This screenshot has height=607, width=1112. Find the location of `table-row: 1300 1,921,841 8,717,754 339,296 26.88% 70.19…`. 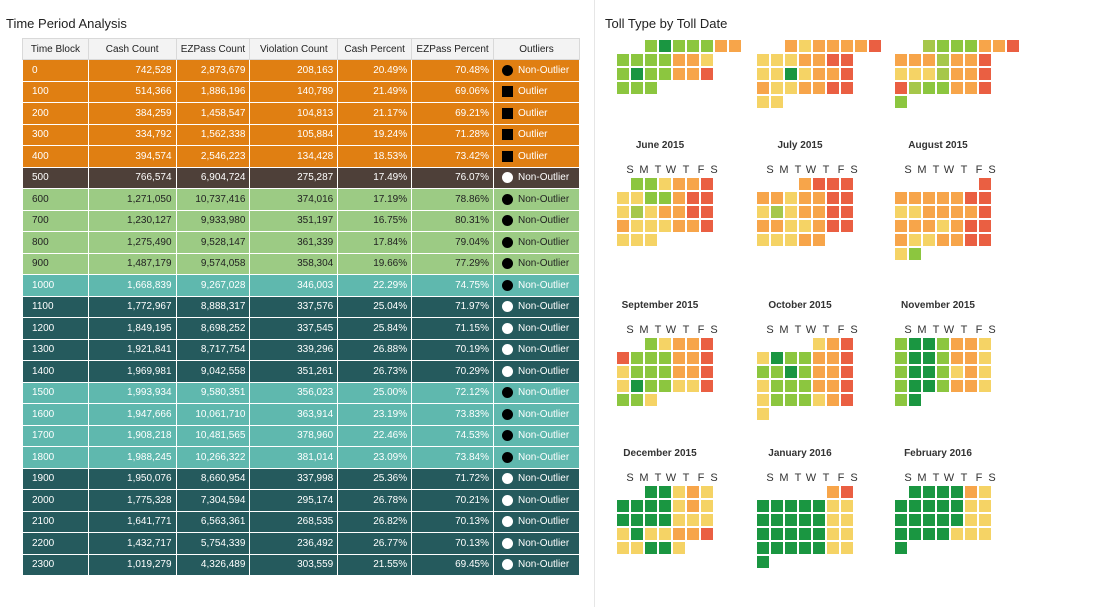

table-row: 1300 1,921,841 8,717,754 339,296 26.88% 70.19… is located at coordinates (301, 349).